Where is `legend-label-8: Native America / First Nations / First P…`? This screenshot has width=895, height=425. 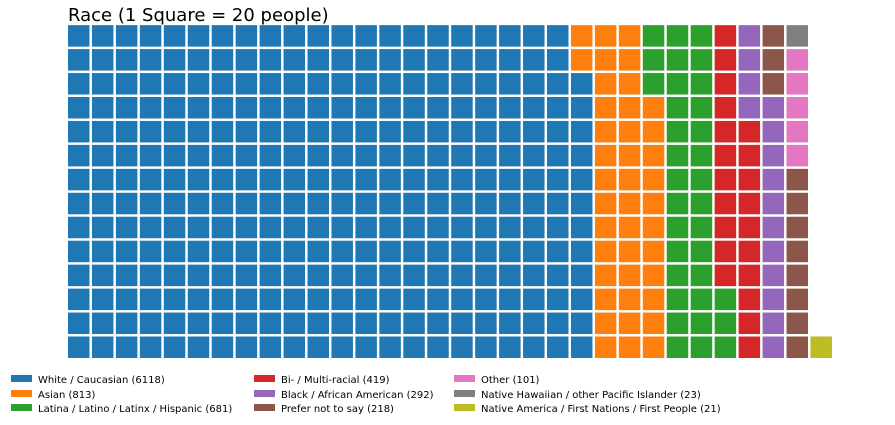 legend-label-8: Native America / First Nations / First P… is located at coordinates (601, 409).